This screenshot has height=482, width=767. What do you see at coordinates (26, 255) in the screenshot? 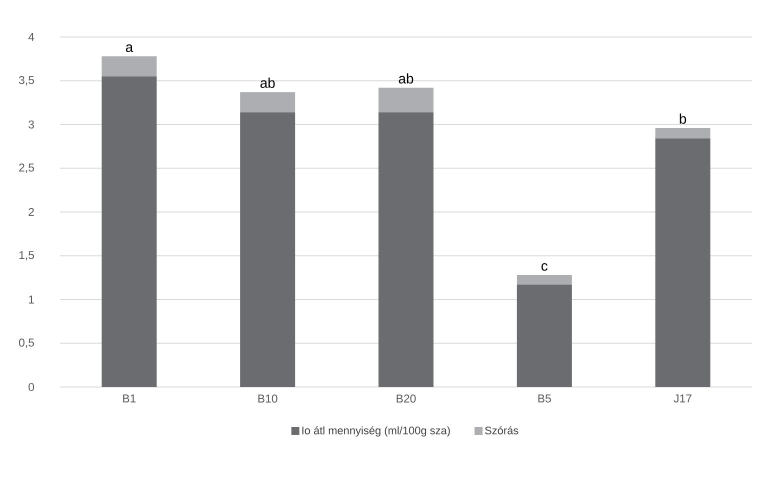
I see `y-tick-label: 1,5` at bounding box center [26, 255].